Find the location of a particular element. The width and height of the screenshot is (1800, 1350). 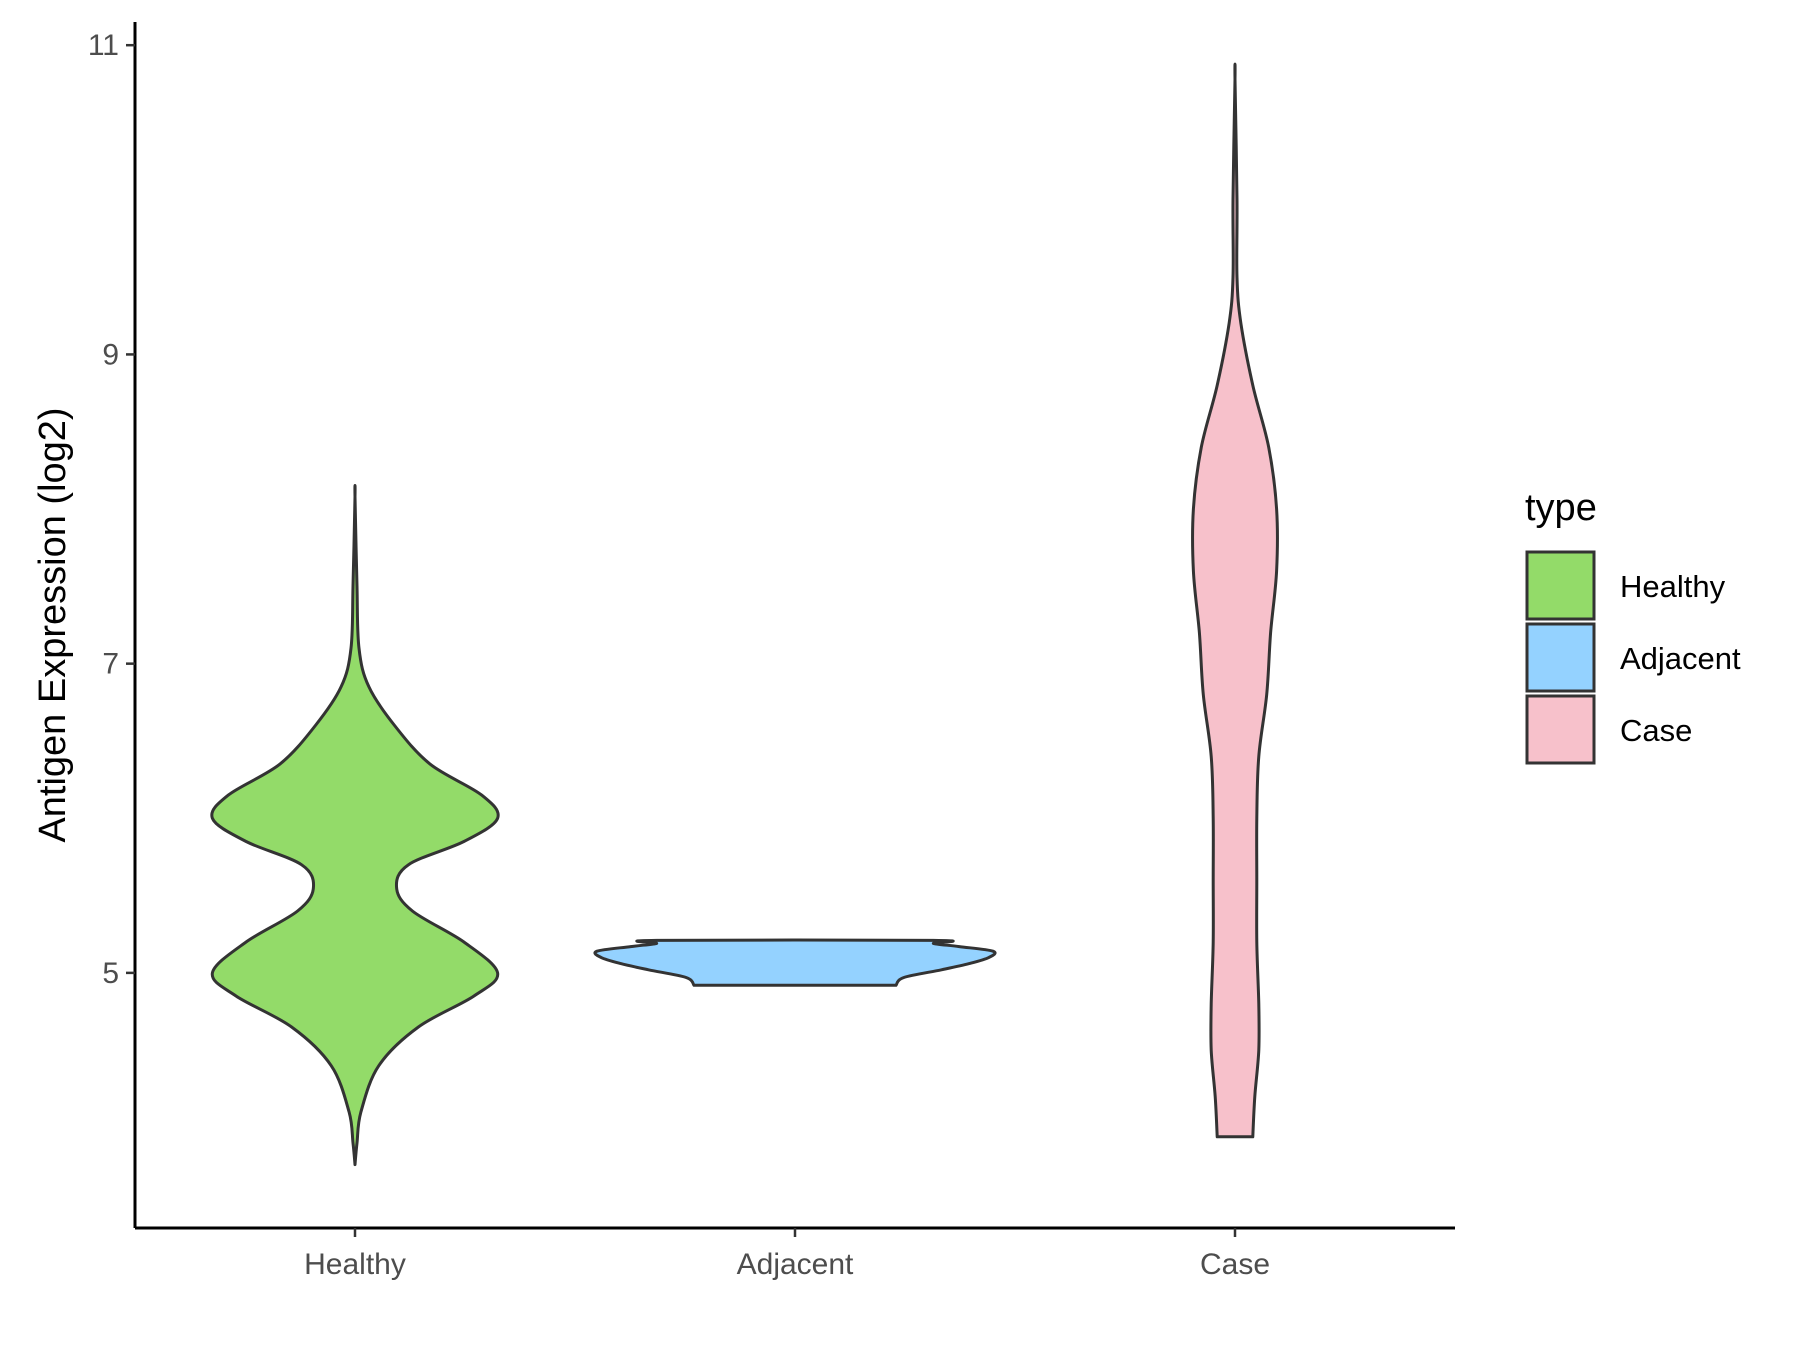

y-tick-label: 11 is located at coordinates (103, 45).